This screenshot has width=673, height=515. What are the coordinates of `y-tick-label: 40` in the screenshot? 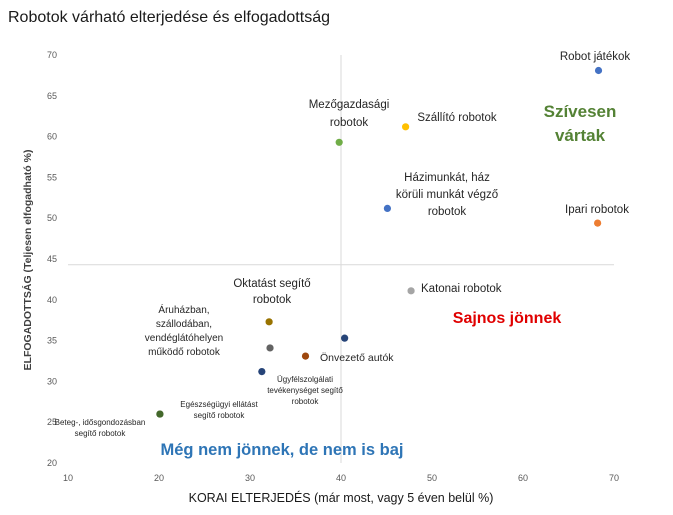 It's located at (52, 300).